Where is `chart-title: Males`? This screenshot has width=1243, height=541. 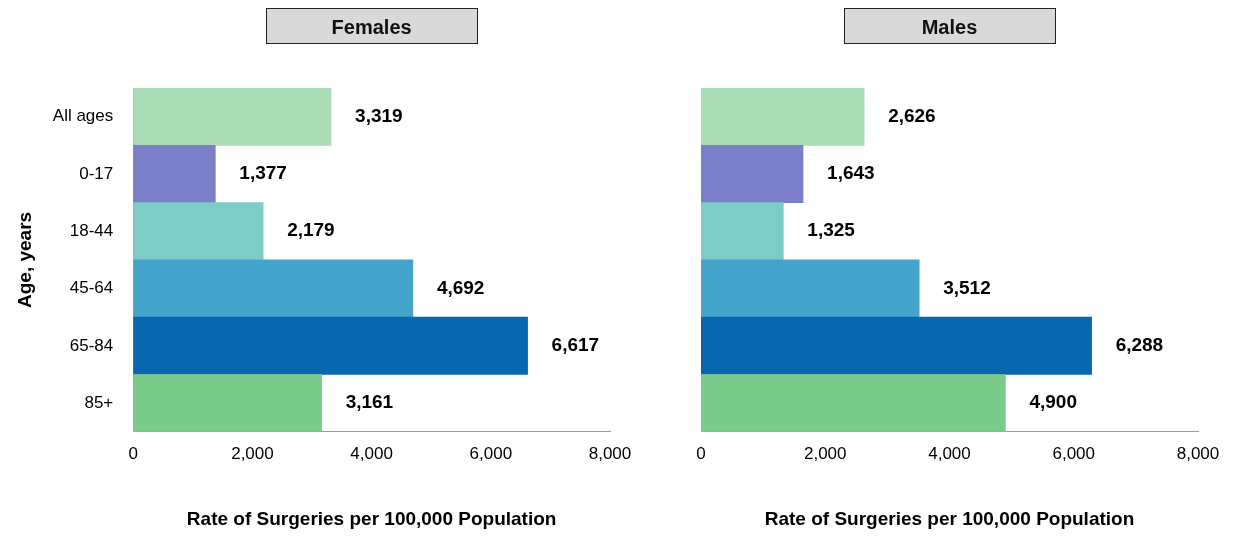 chart-title: Males is located at coordinates (949, 26).